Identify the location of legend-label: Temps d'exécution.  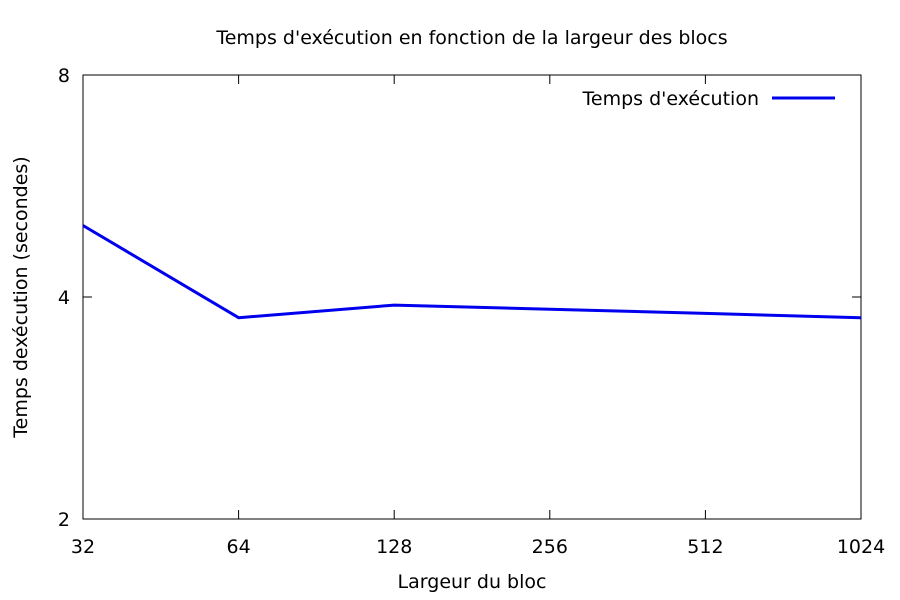
(670, 99).